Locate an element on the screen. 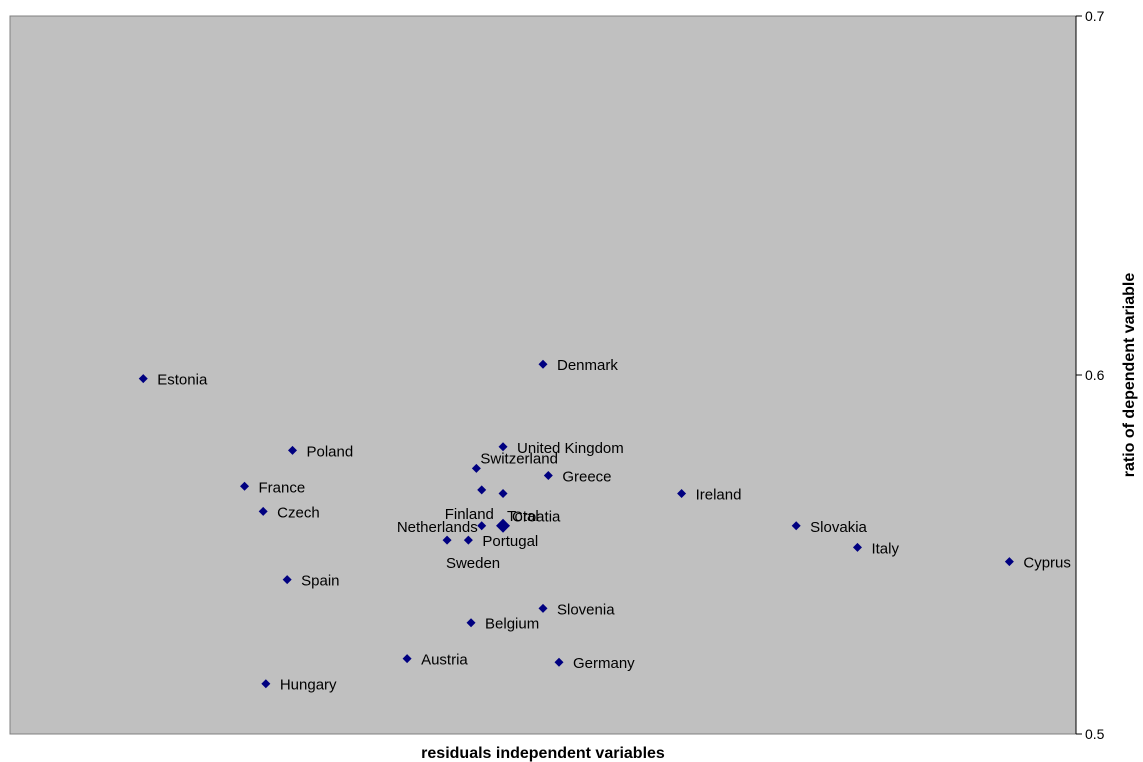 The width and height of the screenshot is (1143, 762). y-axis-title: ratio of dependent variable is located at coordinates (1129, 375).